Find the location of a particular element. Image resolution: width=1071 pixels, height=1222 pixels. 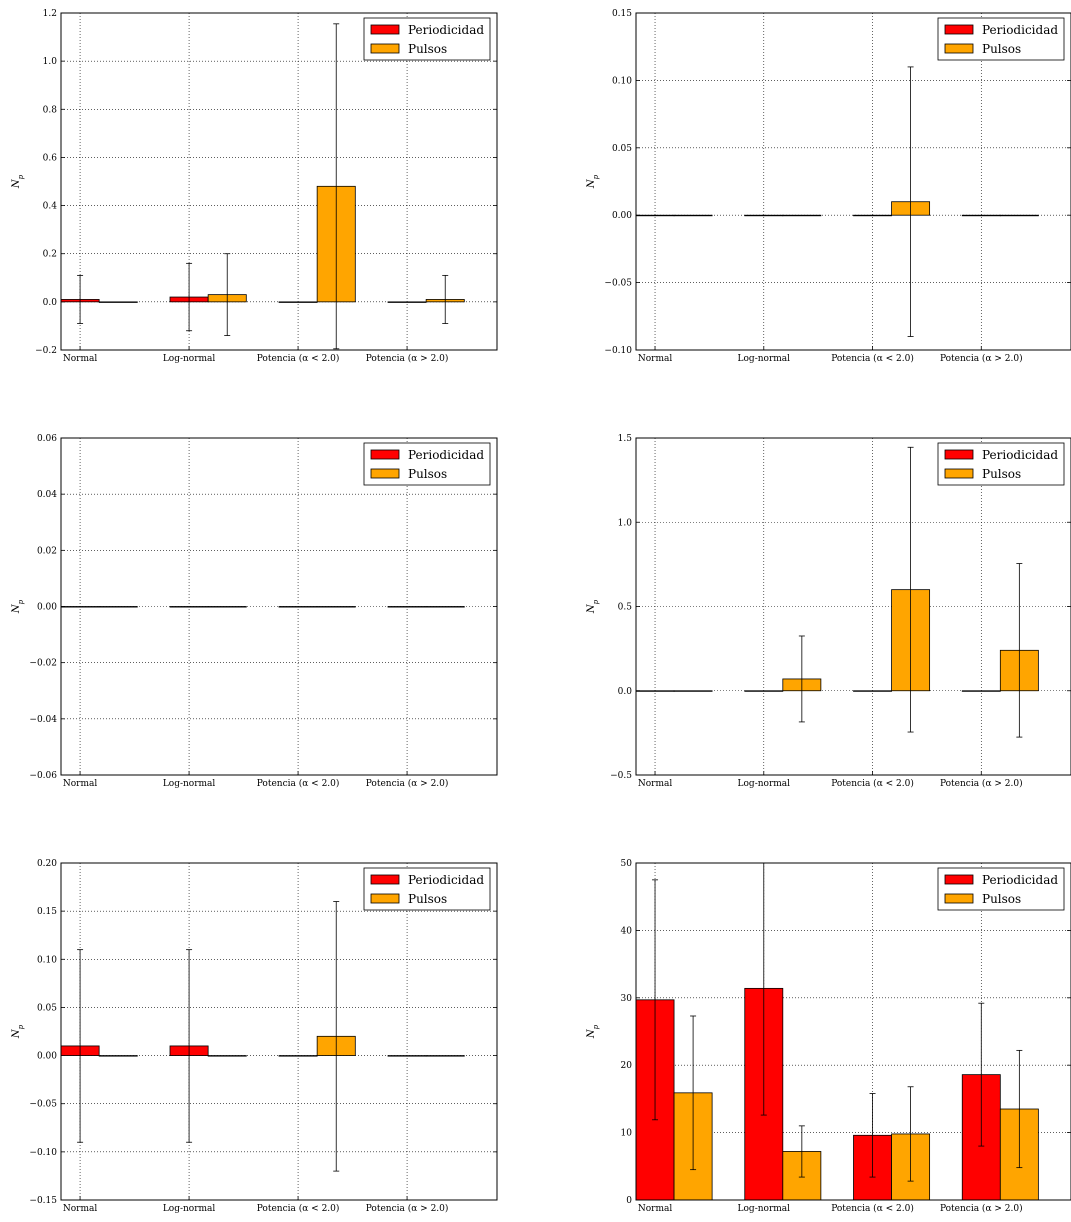

y-tick-label: 0.02 is located at coordinates (47, 551).